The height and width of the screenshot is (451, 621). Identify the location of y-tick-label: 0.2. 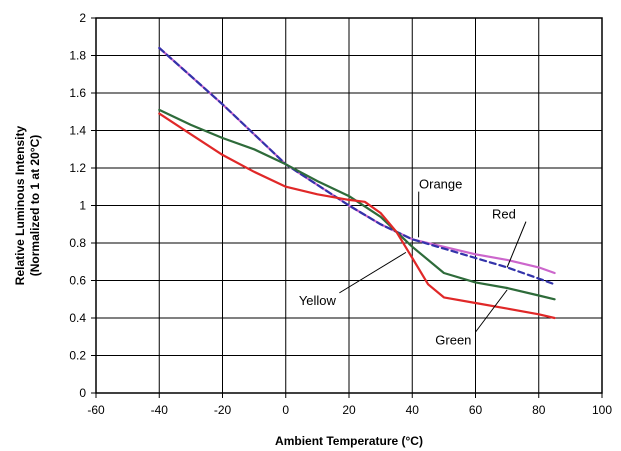
(77, 356).